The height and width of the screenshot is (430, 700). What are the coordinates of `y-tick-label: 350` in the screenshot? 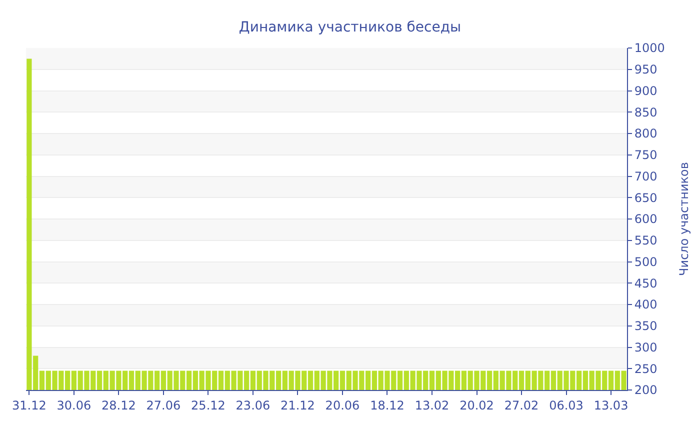 It's located at (646, 326).